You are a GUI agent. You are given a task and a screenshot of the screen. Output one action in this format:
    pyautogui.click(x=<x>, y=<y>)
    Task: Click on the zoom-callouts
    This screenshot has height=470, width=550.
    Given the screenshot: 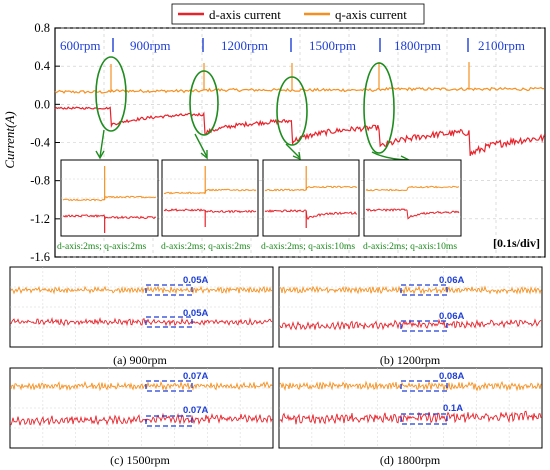 What is the action you would take?
    pyautogui.click(x=253, y=110)
    